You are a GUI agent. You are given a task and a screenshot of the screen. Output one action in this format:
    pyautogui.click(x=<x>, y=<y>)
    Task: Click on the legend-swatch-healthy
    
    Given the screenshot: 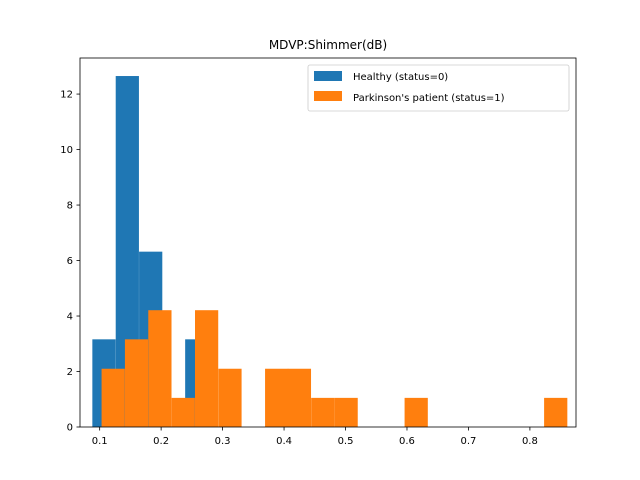 What is the action you would take?
    pyautogui.click(x=328, y=76)
    